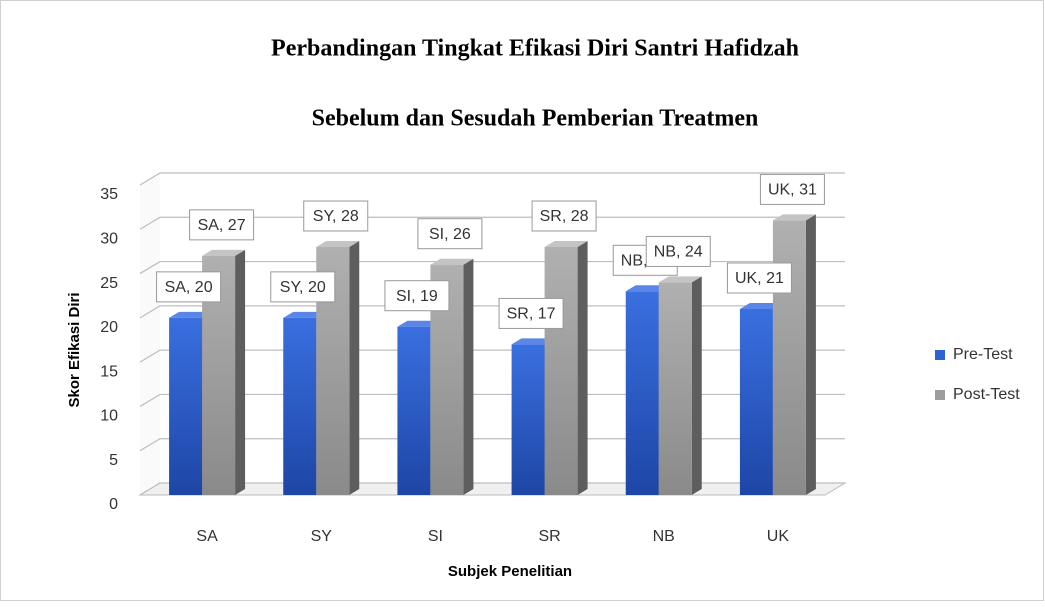  I want to click on side-wall, so click(150, 334).